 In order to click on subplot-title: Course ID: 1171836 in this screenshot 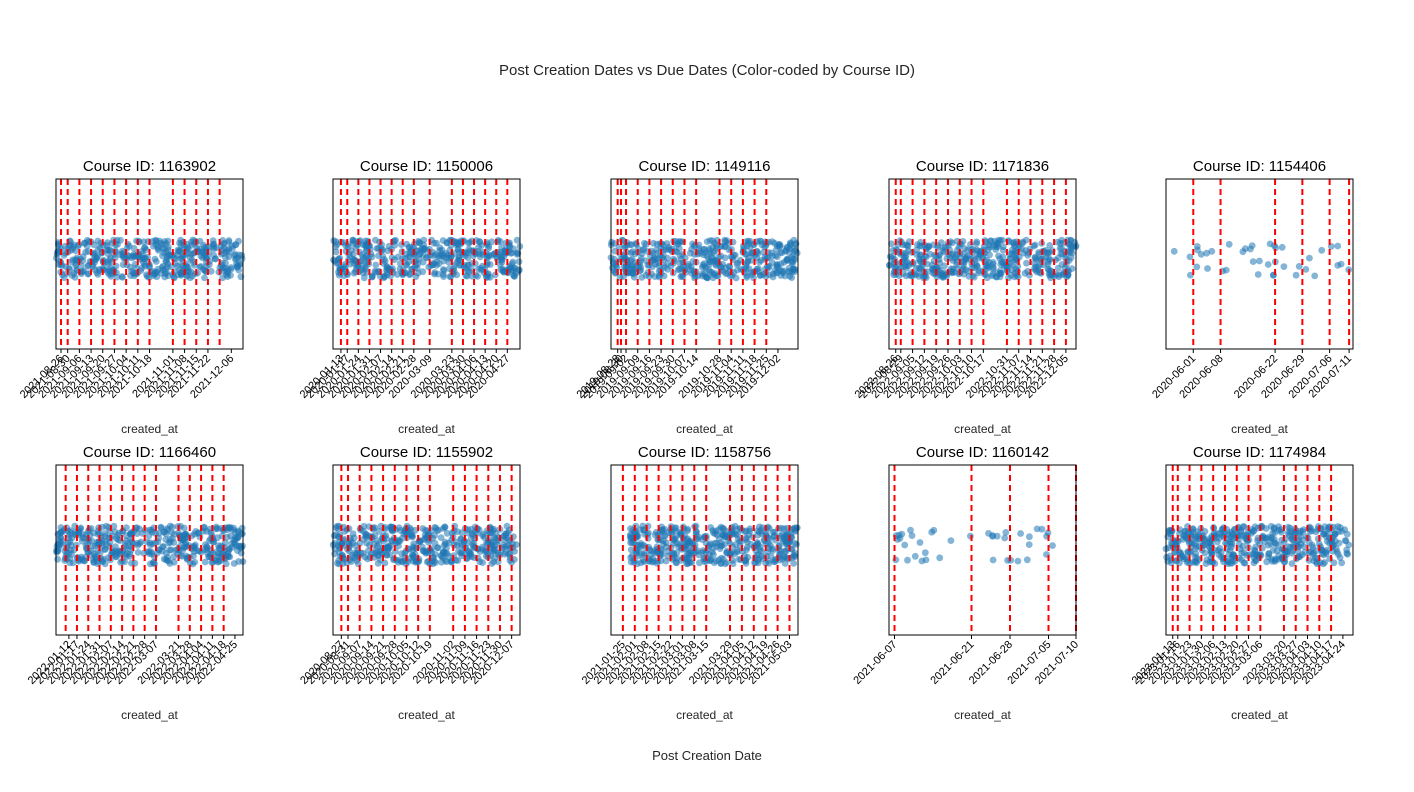, I will do `click(982, 166)`.